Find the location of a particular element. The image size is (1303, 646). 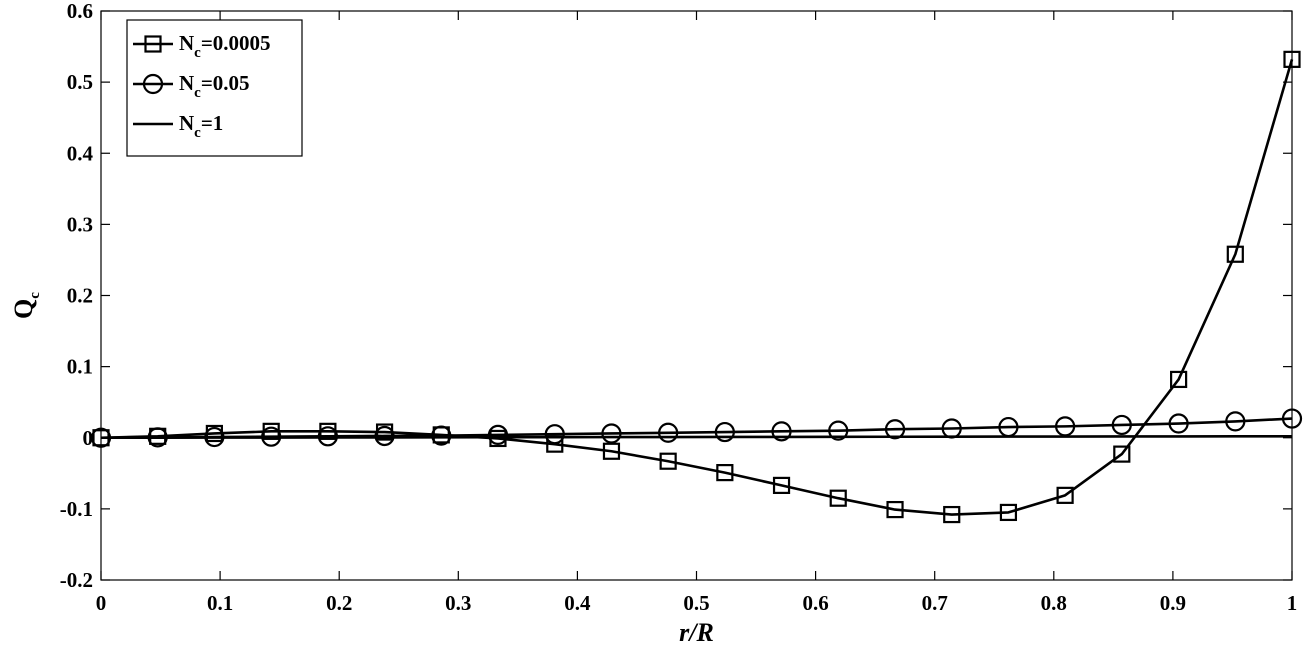

legend-item: Nc=0.05 is located at coordinates (191, 86).